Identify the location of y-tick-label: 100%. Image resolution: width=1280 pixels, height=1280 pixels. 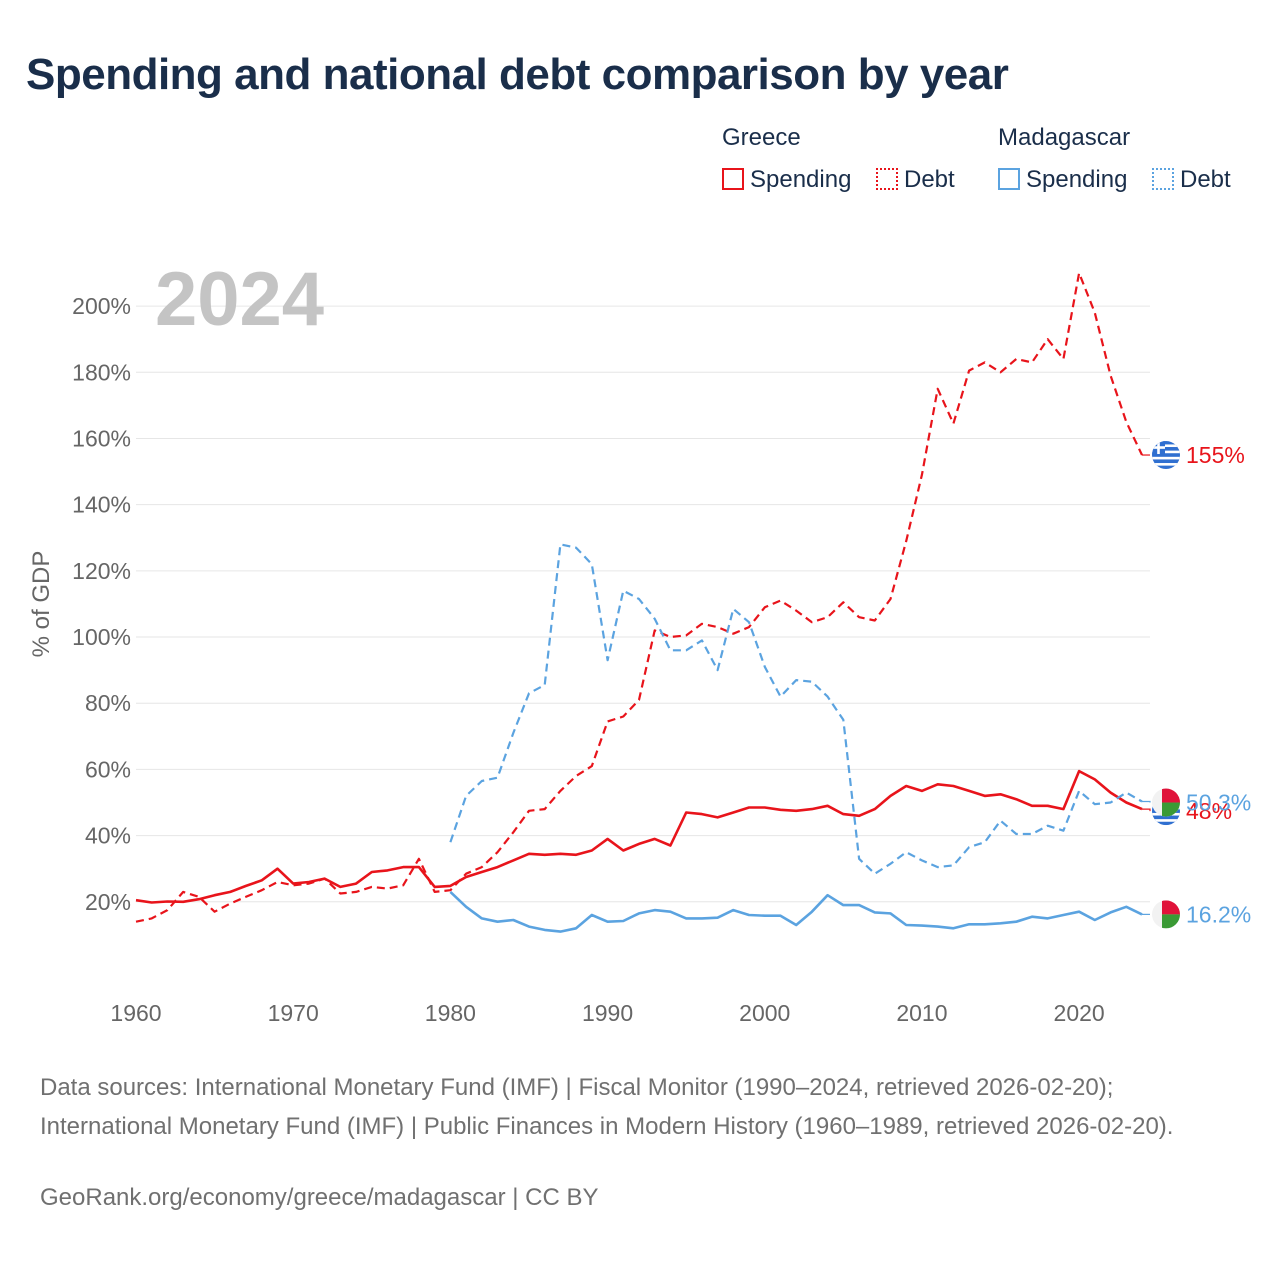
(101, 637).